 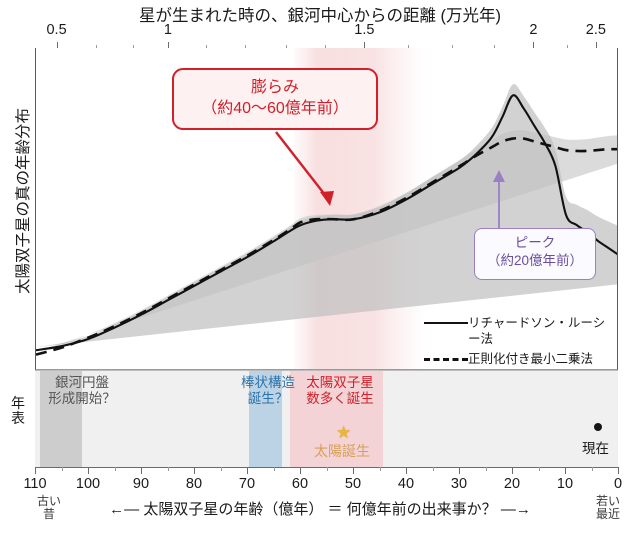 I want to click on peak-annotation-box: ピーク （約20億年前）, so click(x=535, y=254).